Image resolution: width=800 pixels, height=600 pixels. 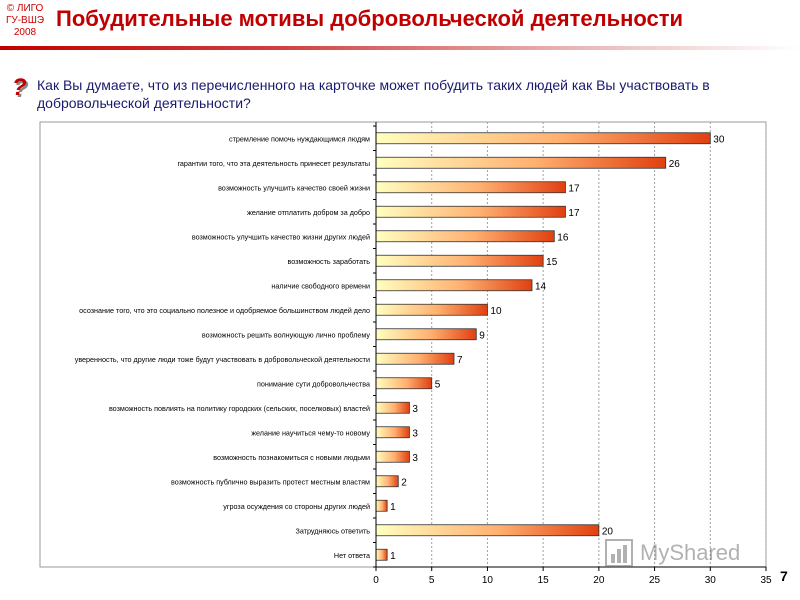 I want to click on bar-chart-icon, so click(x=619, y=553).